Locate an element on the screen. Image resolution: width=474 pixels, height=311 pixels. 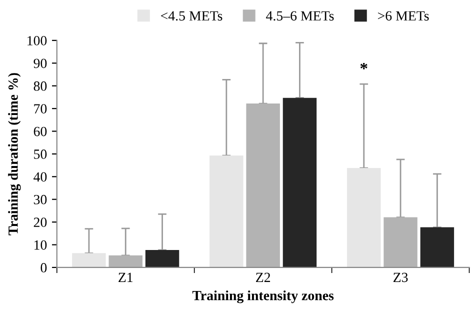
y-tick-label: 90 is located at coordinates (40, 63).